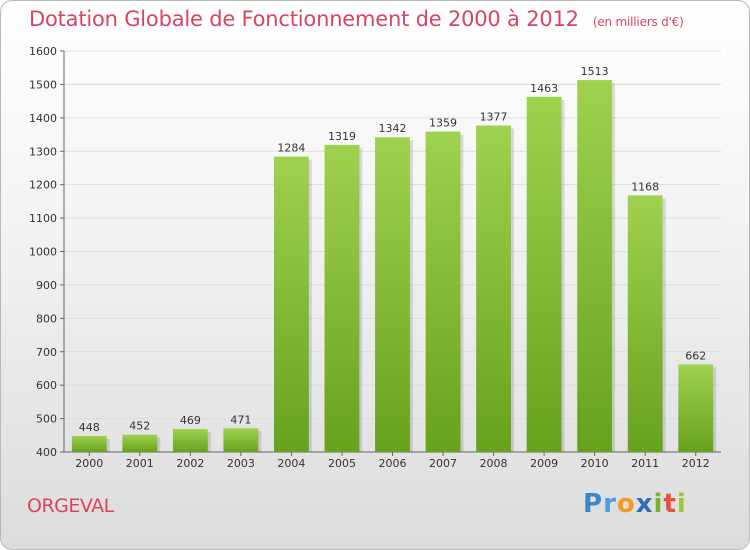 The height and width of the screenshot is (550, 750). Describe the element at coordinates (644, 504) in the screenshot. I see `logo-letter: x` at that location.